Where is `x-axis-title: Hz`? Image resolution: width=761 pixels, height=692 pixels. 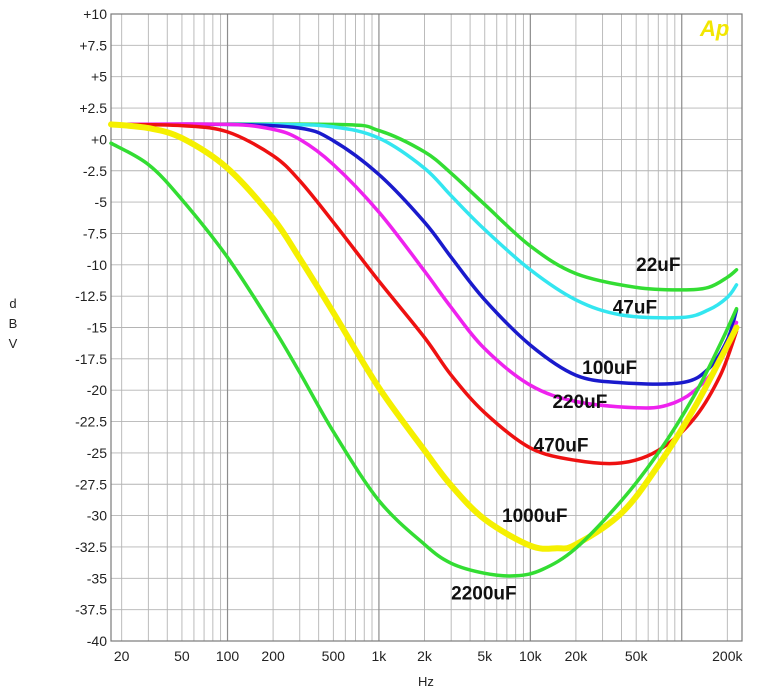
x-axis-title: Hz is located at coordinates (426, 681).